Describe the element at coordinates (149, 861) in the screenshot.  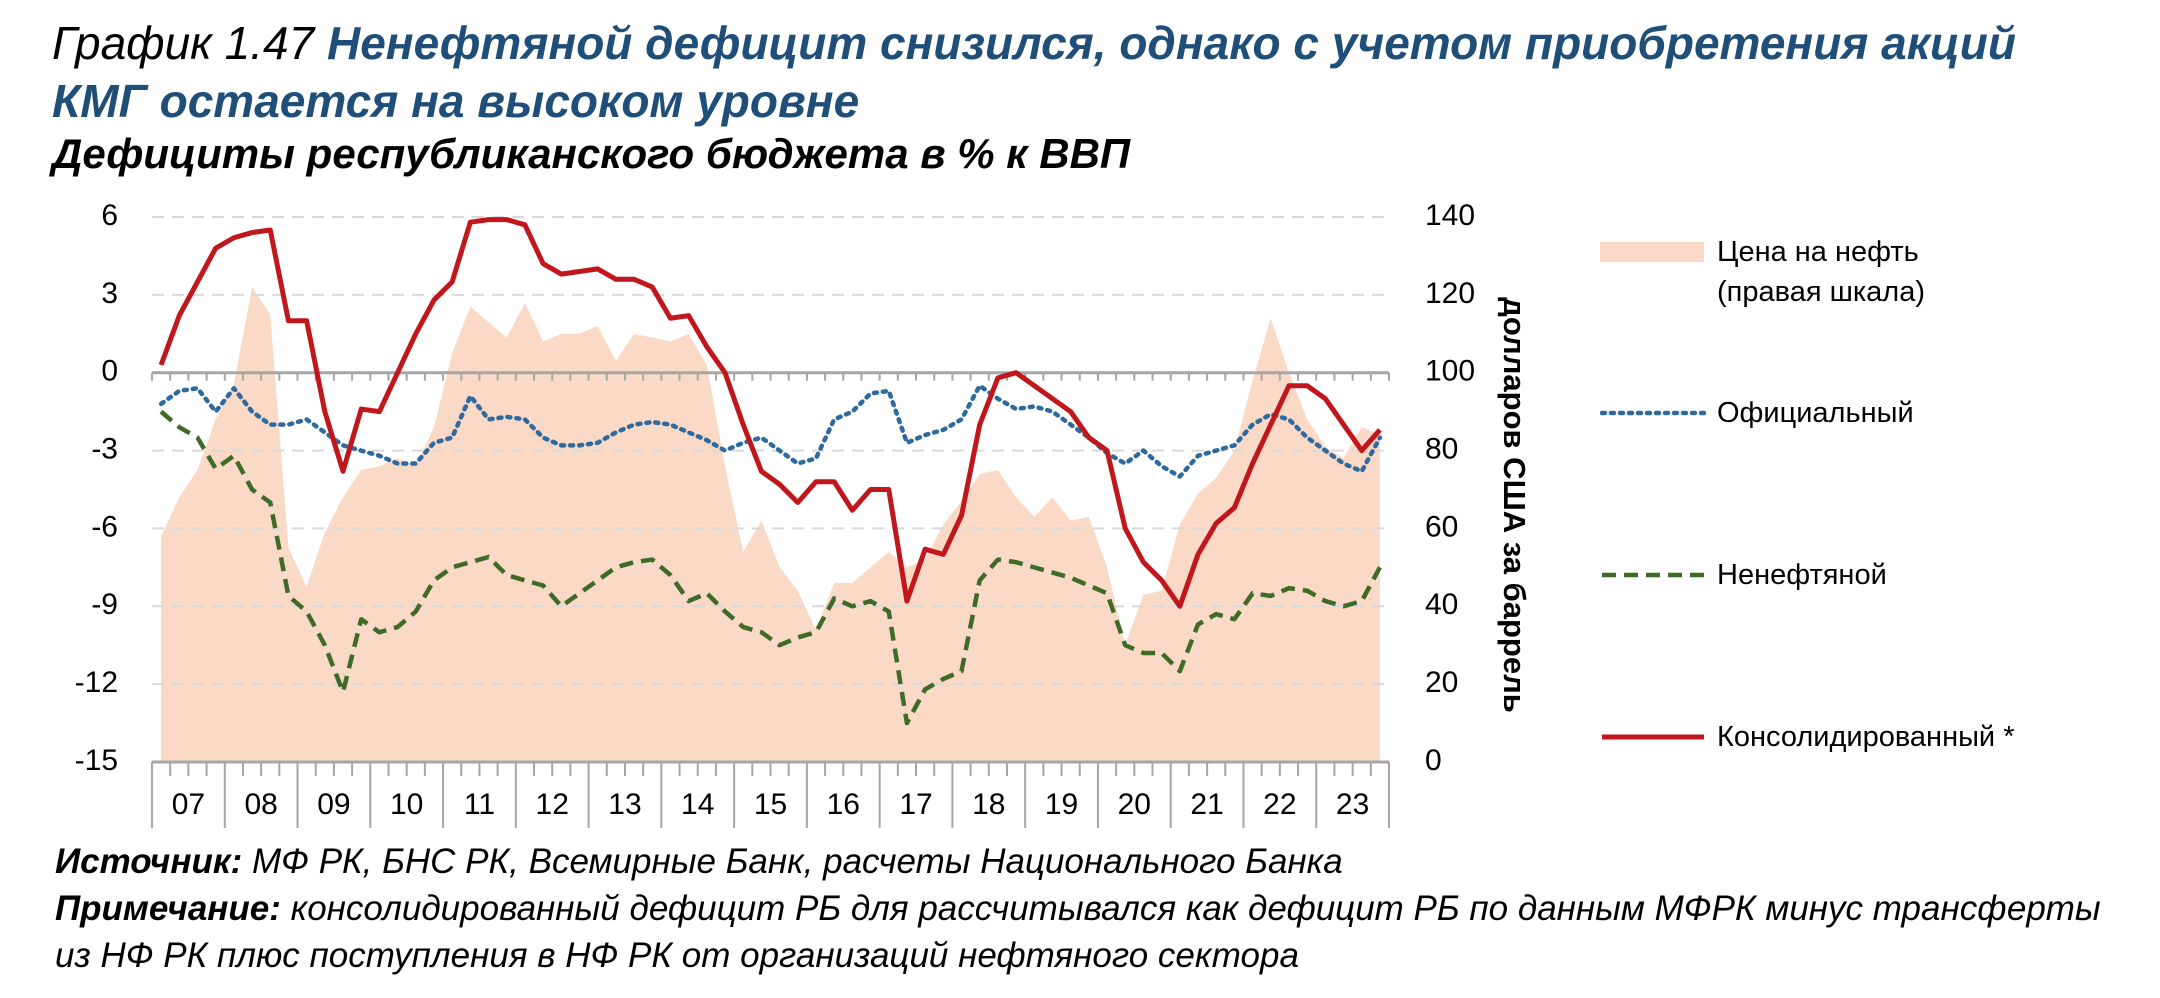
I see `source-label: Источник:` at that location.